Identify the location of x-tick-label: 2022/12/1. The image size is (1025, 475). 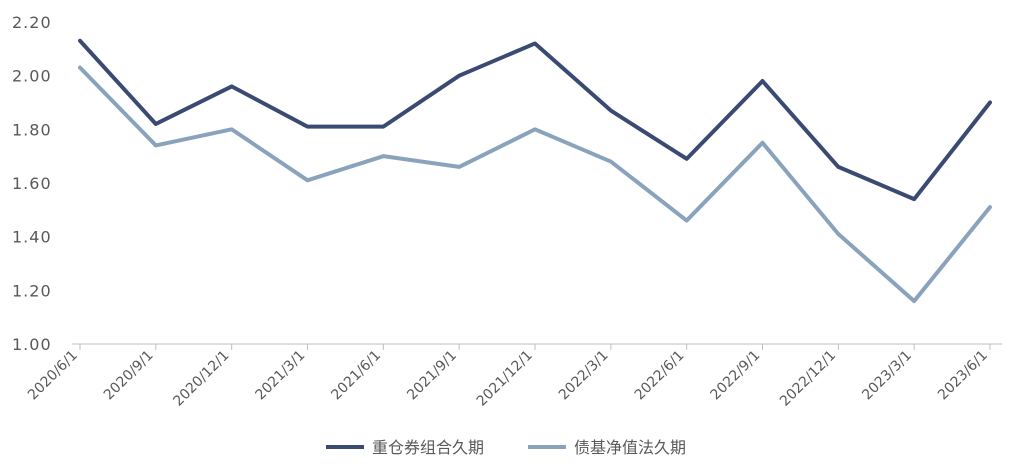
(808, 379).